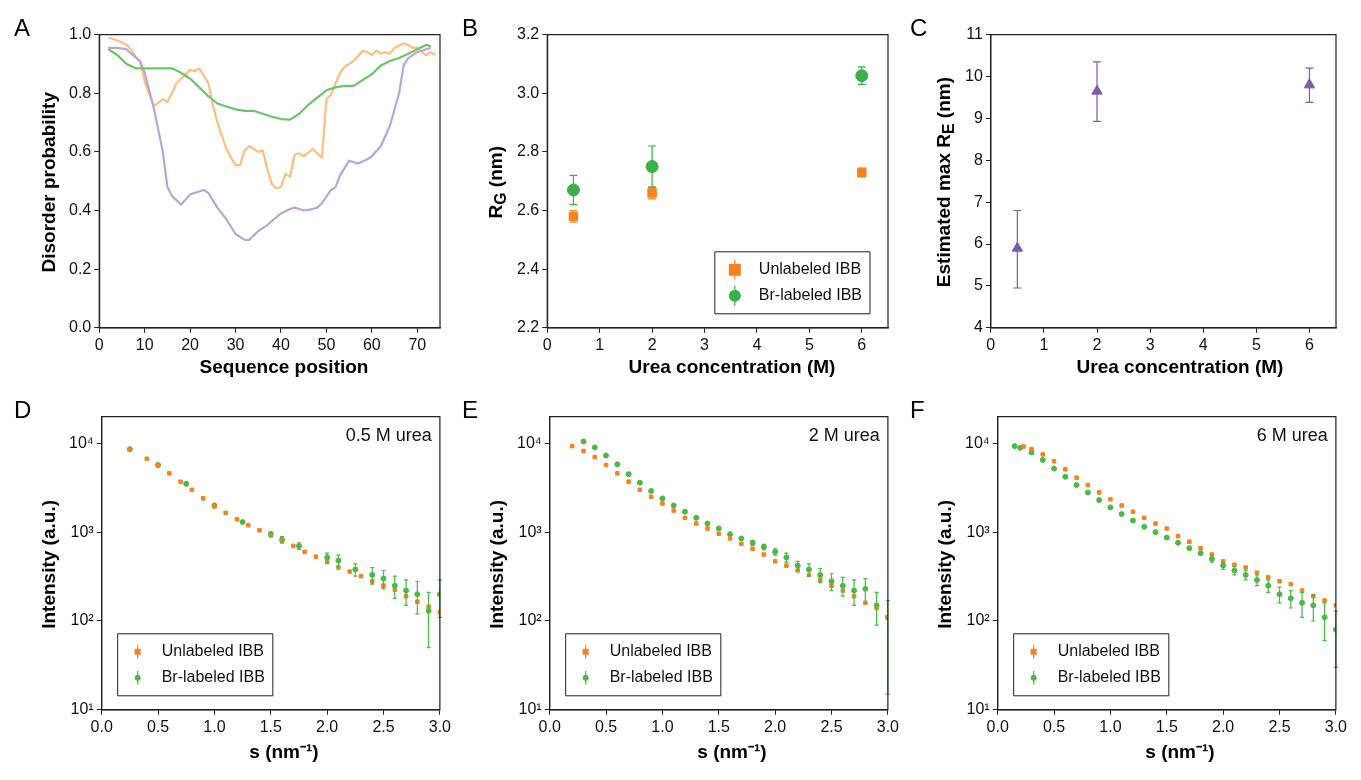 The image size is (1361, 780). I want to click on x-tick-label: 10, so click(144, 344).